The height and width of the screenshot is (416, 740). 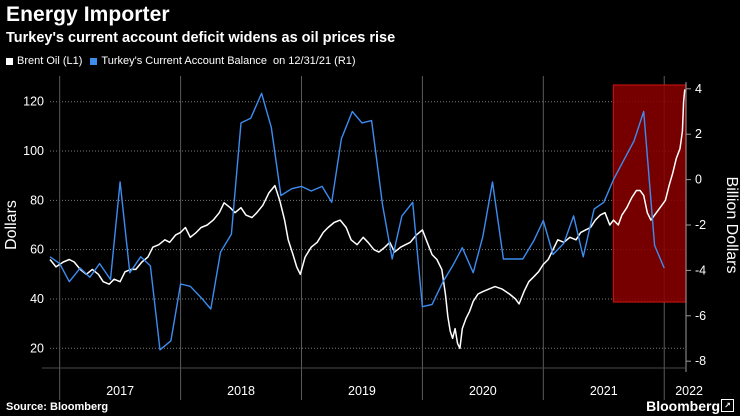 What do you see at coordinates (9, 61) in the screenshot?
I see `legend-swatch-brent` at bounding box center [9, 61].